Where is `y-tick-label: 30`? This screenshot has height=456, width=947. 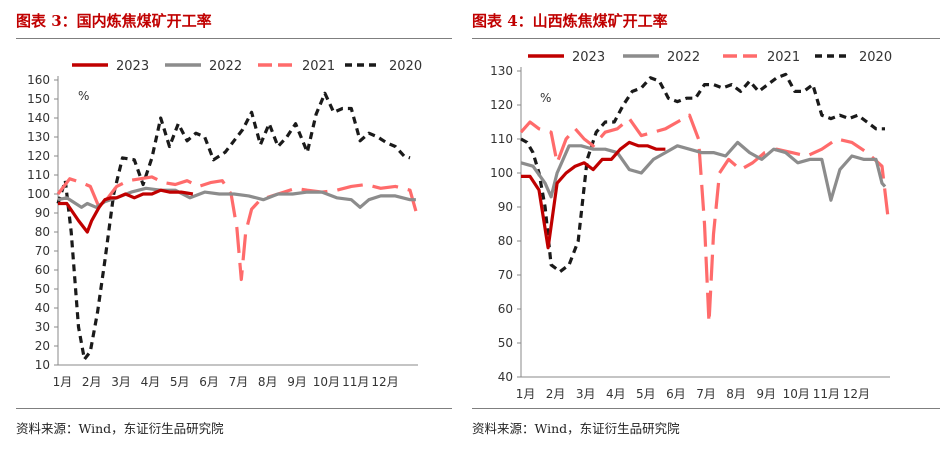
y-tick-label: 30 is located at coordinates (42, 327).